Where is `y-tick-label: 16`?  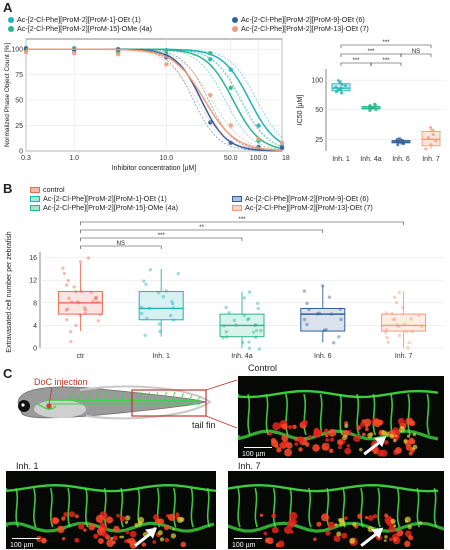 y-tick-label: 16 is located at coordinates (33, 258).